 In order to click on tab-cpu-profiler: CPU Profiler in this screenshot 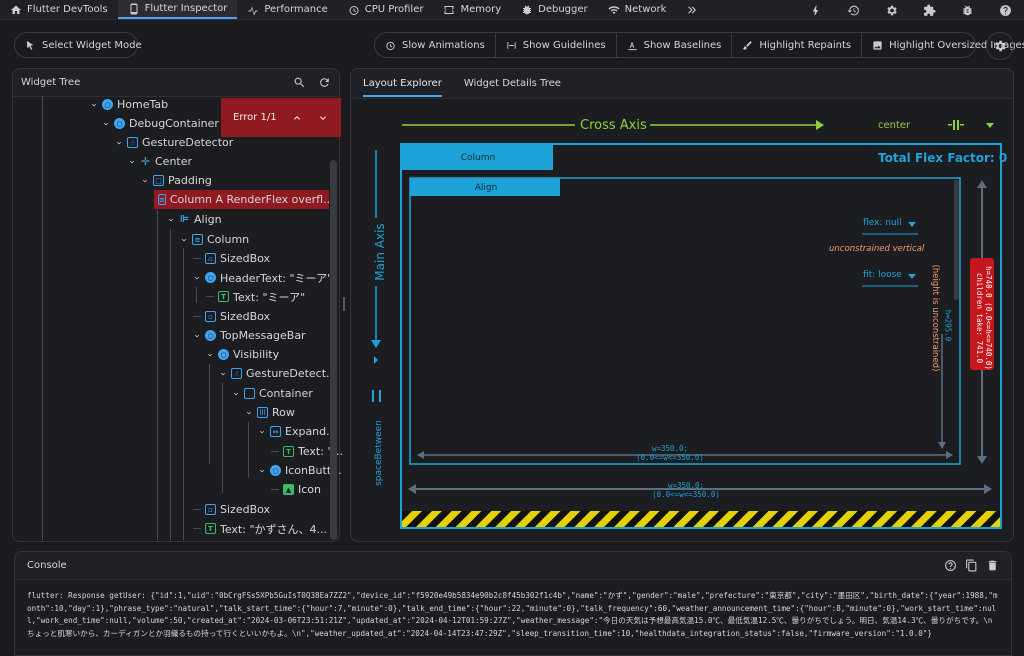, I will do `click(386, 9)`.